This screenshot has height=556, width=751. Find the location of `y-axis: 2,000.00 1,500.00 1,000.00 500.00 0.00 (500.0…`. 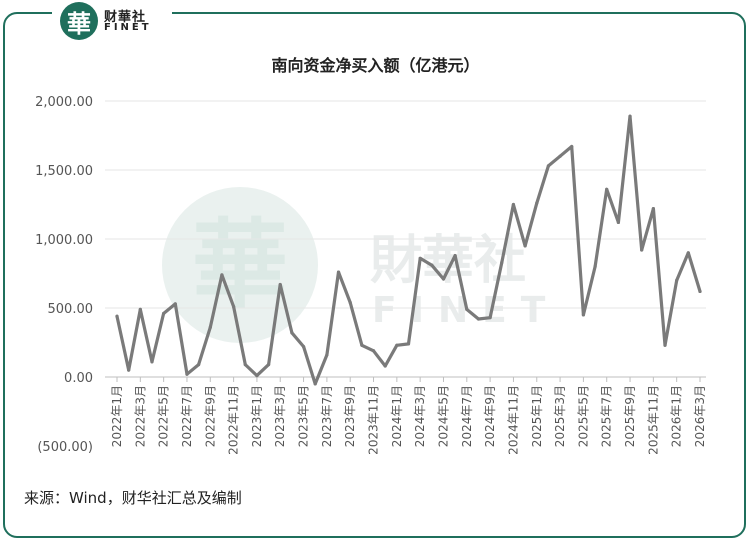

y-axis: 2,000.00 1,500.00 1,000.00 500.00 0.00 (500.0… is located at coordinates (64, 275).